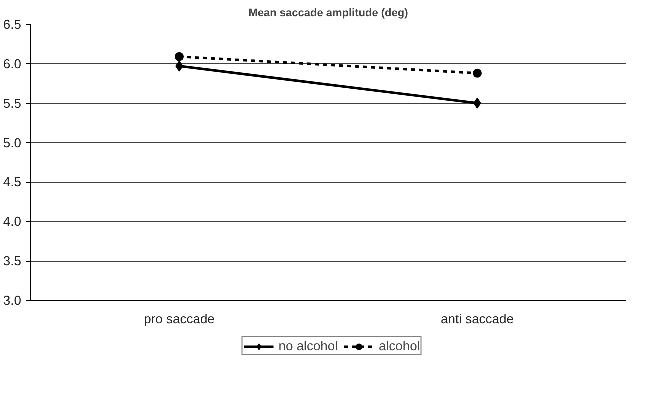  What do you see at coordinates (308, 346) in the screenshot?
I see `legend-label: no alcohol` at bounding box center [308, 346].